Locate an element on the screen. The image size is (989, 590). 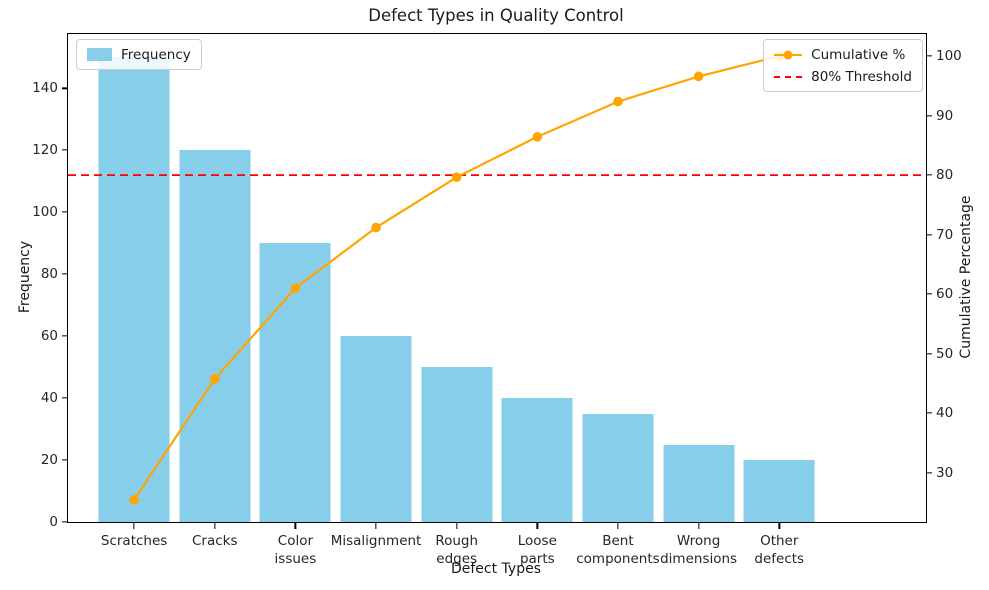
bar-loose-parts is located at coordinates (537, 460).